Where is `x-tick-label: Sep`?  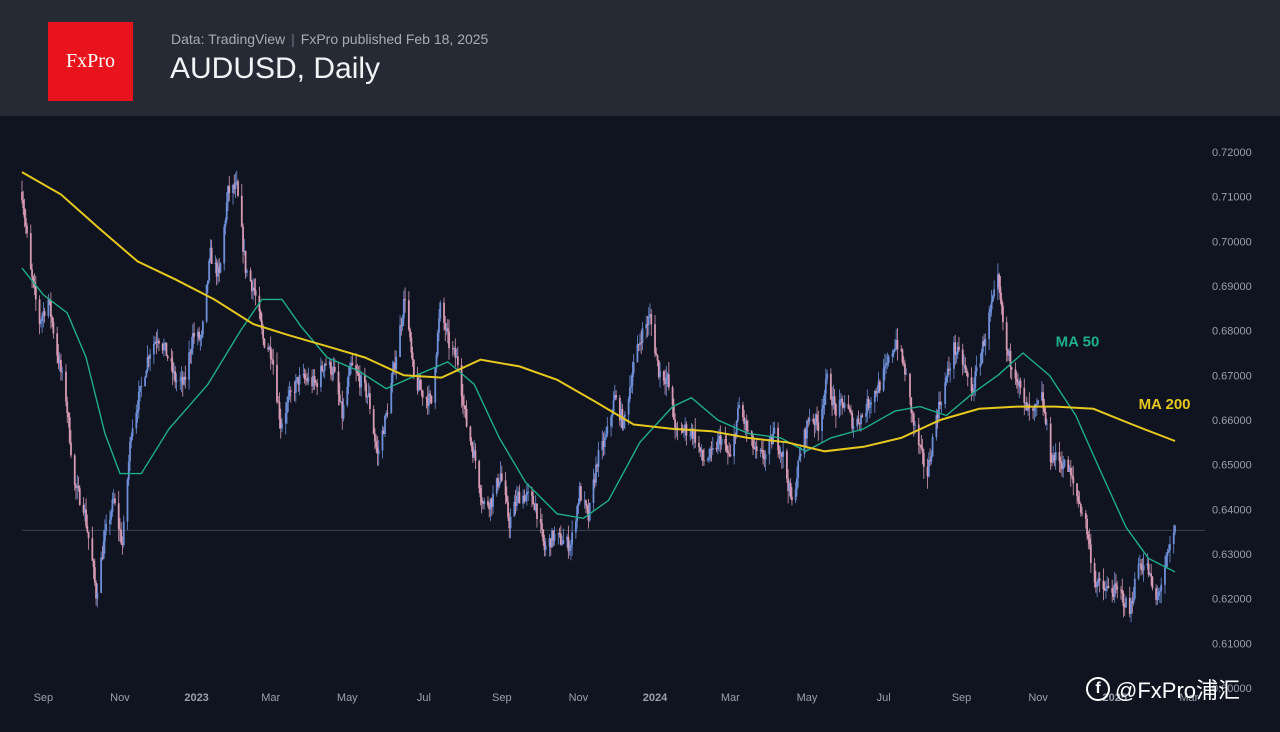 x-tick-label: Sep is located at coordinates (502, 698).